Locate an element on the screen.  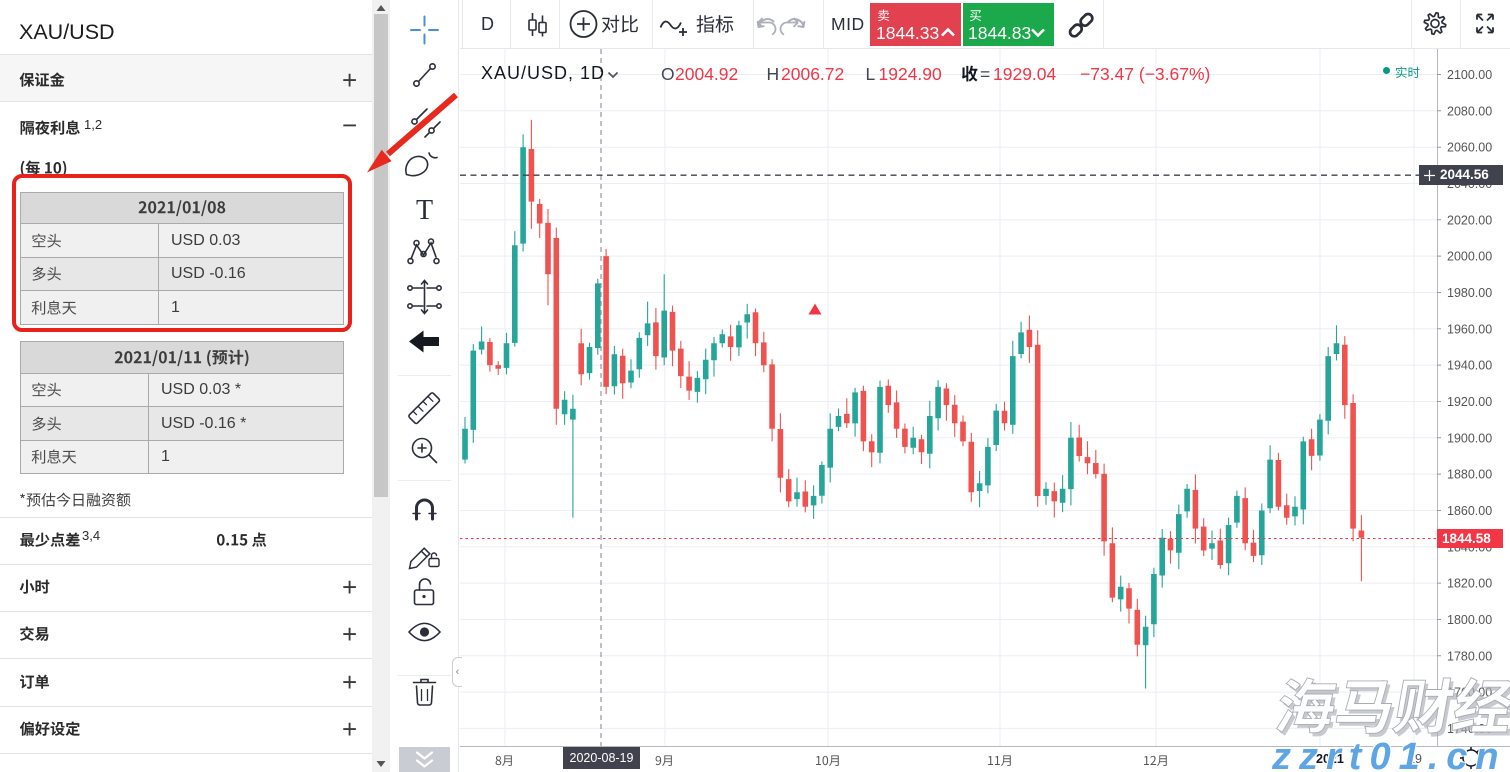
svg-text: 1960.00 is located at coordinates (1469, 329).